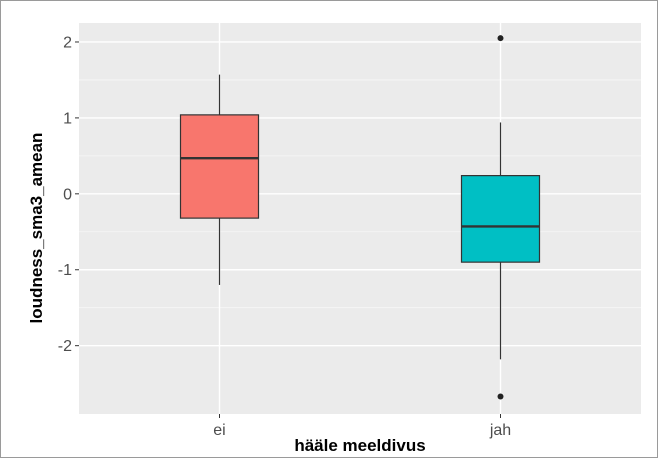 This screenshot has width=658, height=458. What do you see at coordinates (67, 118) in the screenshot?
I see `y-tick-label: 1` at bounding box center [67, 118].